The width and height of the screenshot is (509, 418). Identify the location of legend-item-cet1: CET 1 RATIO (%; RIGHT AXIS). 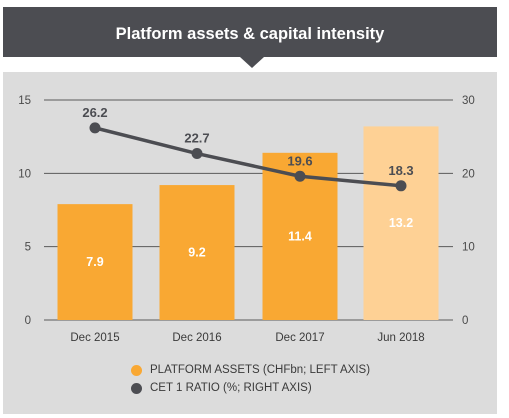
(250, 388).